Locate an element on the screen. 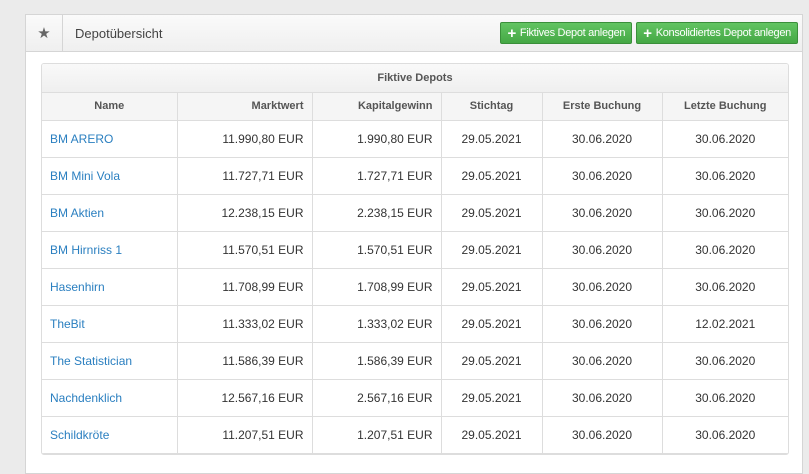 The image size is (809, 474). cell-marktwert: 11.708,99 EUR is located at coordinates (245, 287).